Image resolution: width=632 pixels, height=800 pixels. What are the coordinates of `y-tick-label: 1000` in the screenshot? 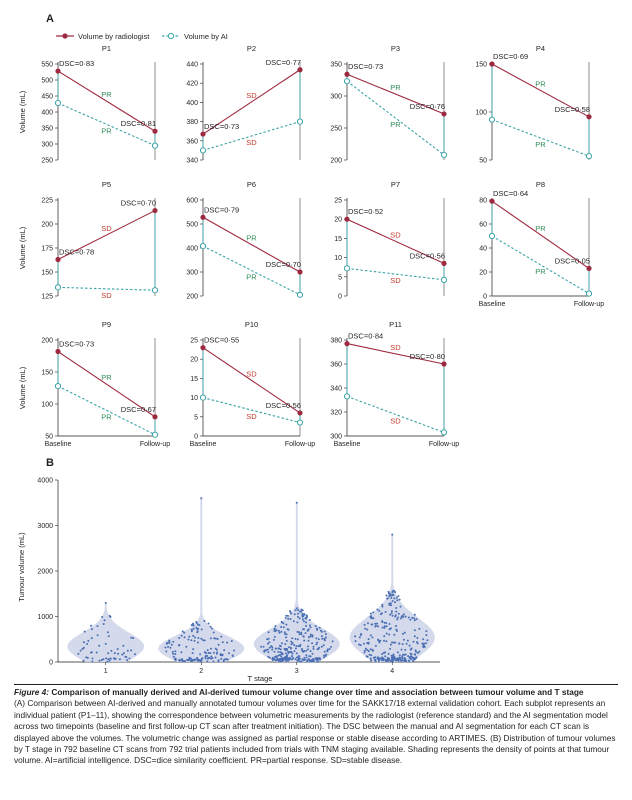 It's located at (45, 617).